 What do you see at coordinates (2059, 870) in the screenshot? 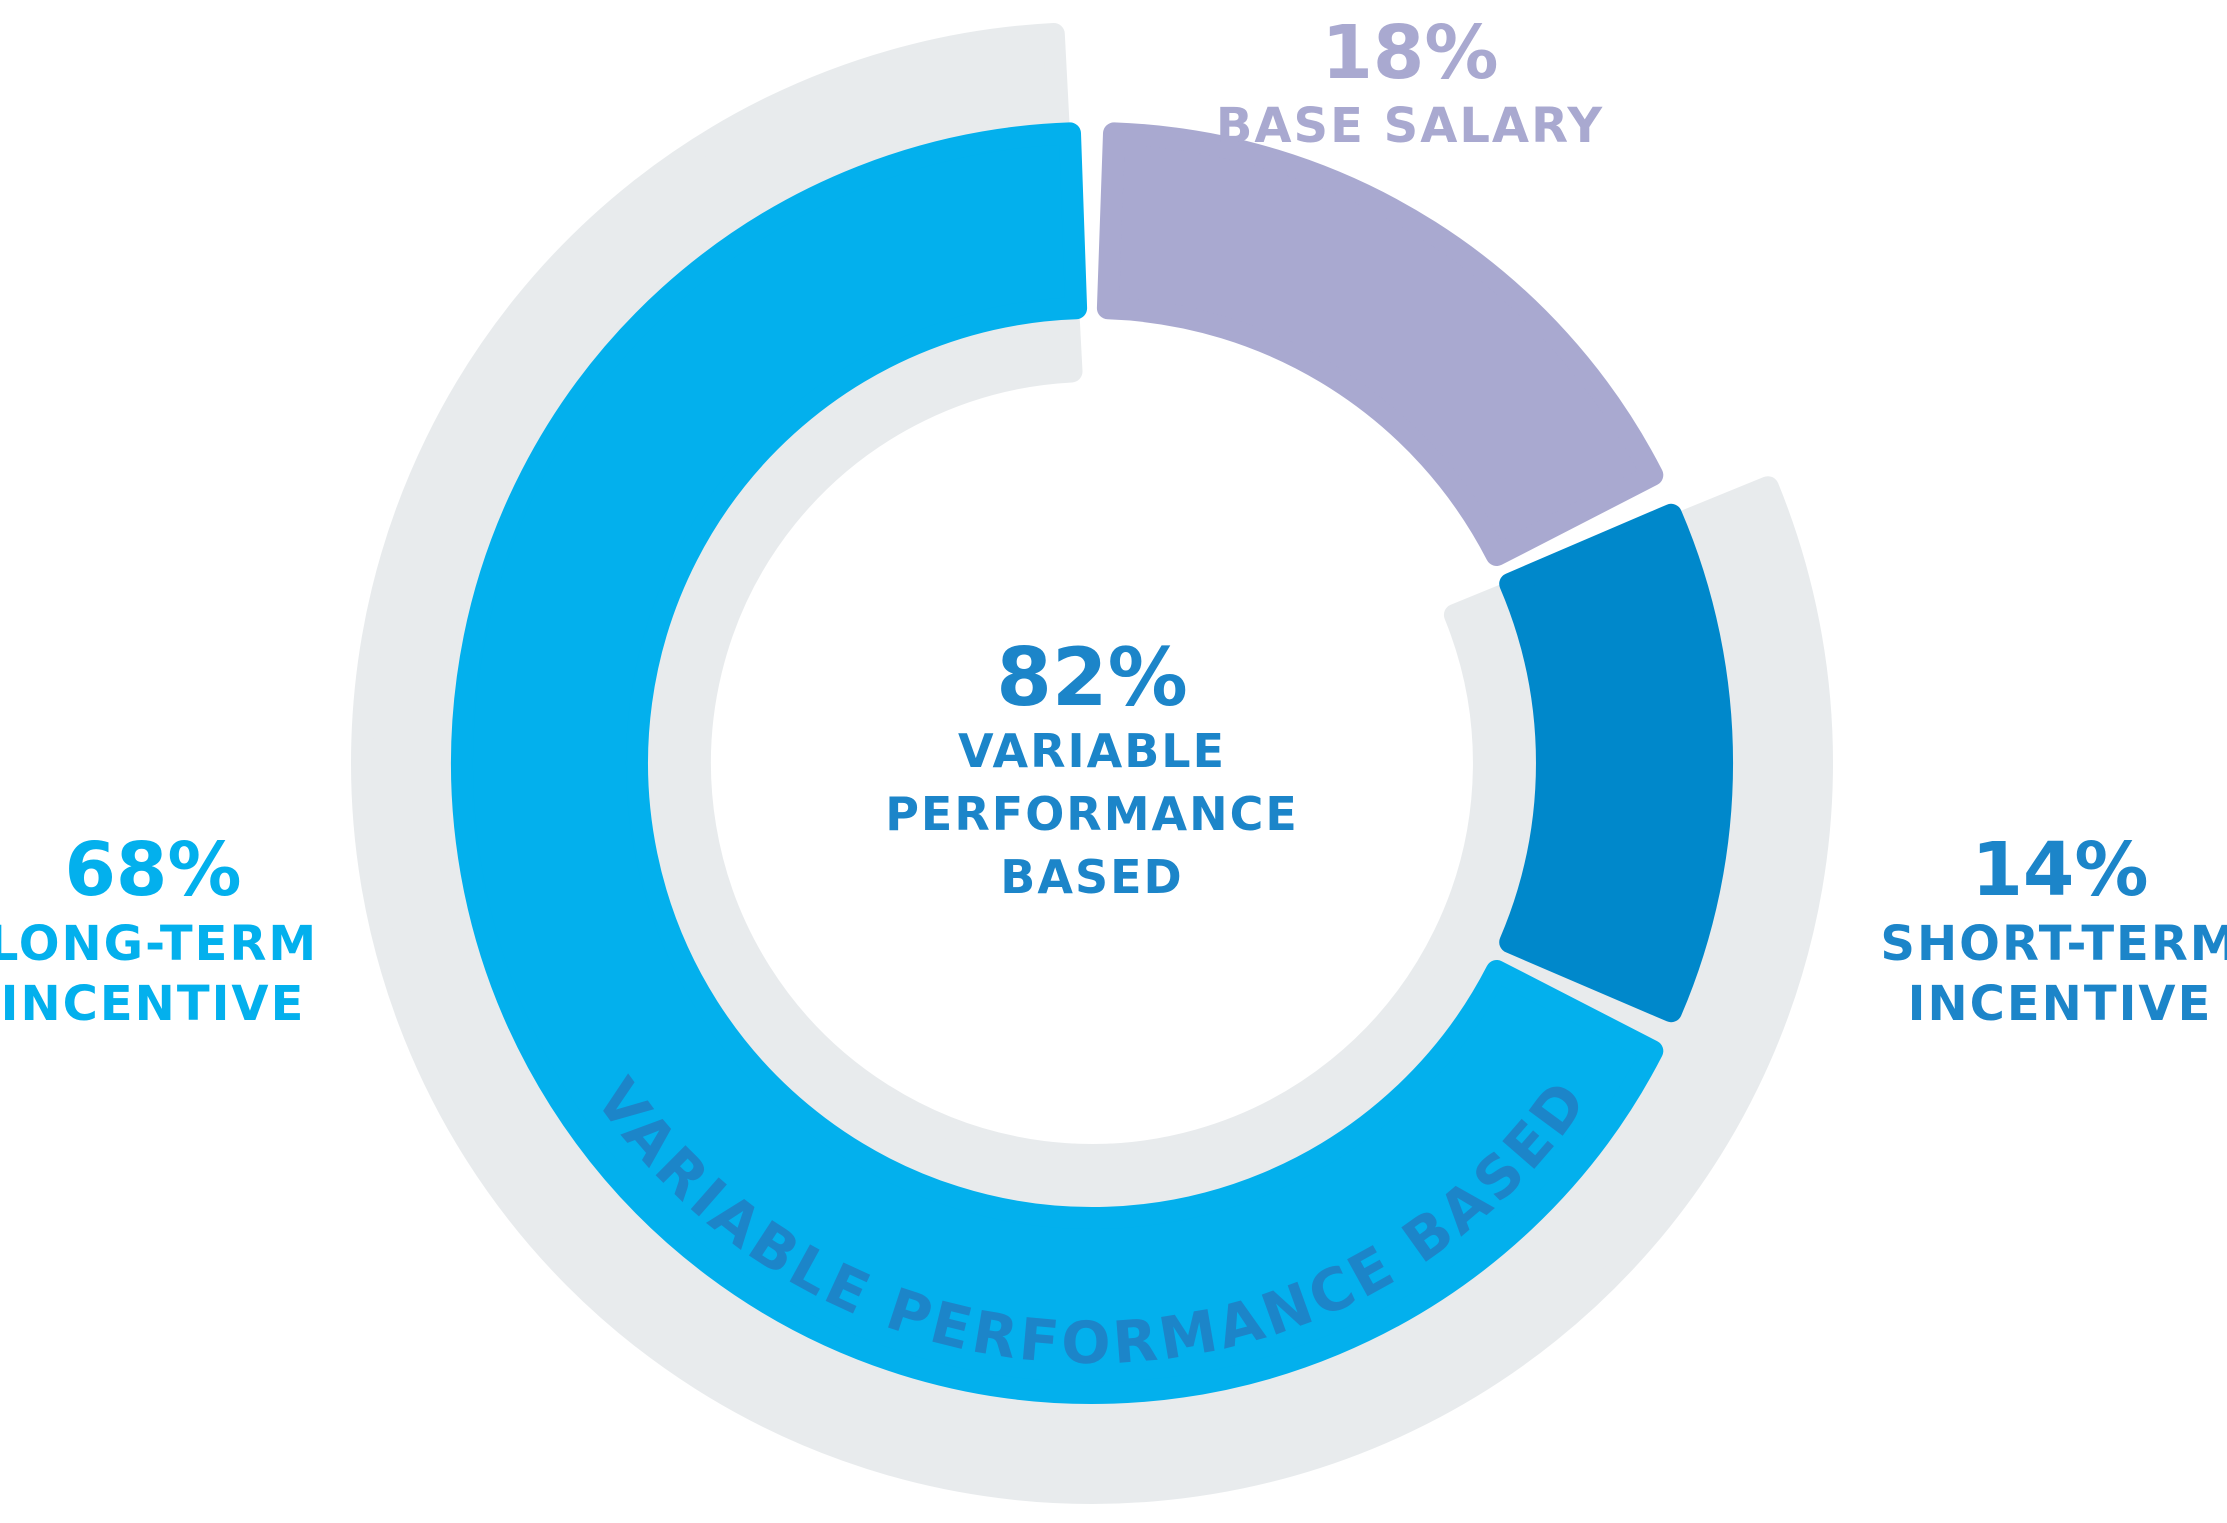
I see `short-term-value: 14%` at bounding box center [2059, 870].